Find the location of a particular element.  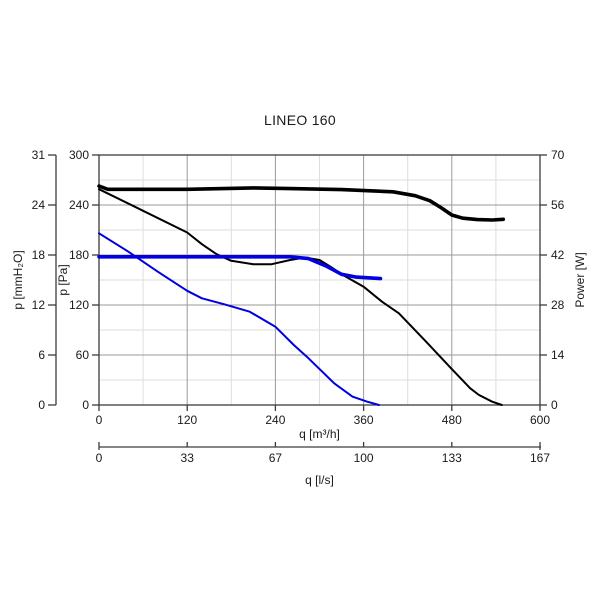

mmh2o-tick-label: 18 is located at coordinates (39, 255).